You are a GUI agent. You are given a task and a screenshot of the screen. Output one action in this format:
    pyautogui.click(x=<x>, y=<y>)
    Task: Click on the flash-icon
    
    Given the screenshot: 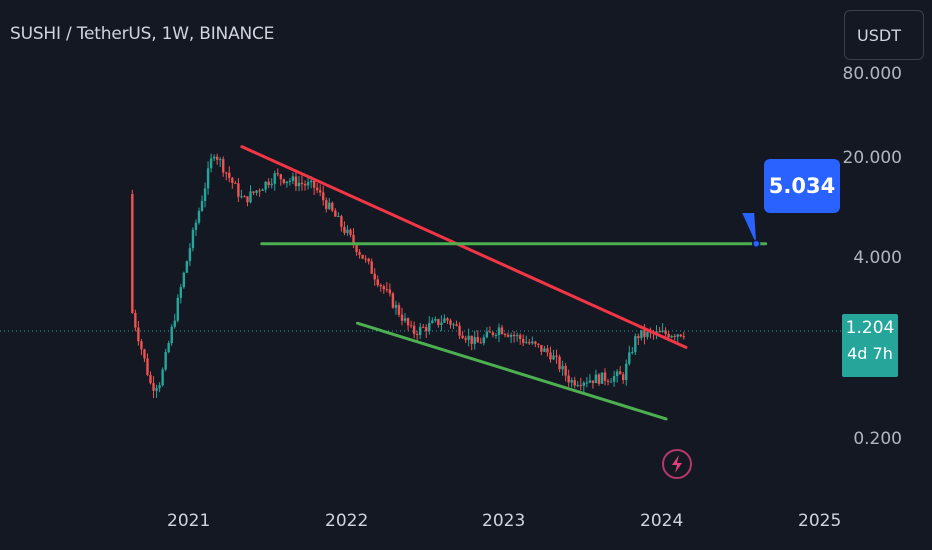 What is the action you would take?
    pyautogui.click(x=677, y=464)
    